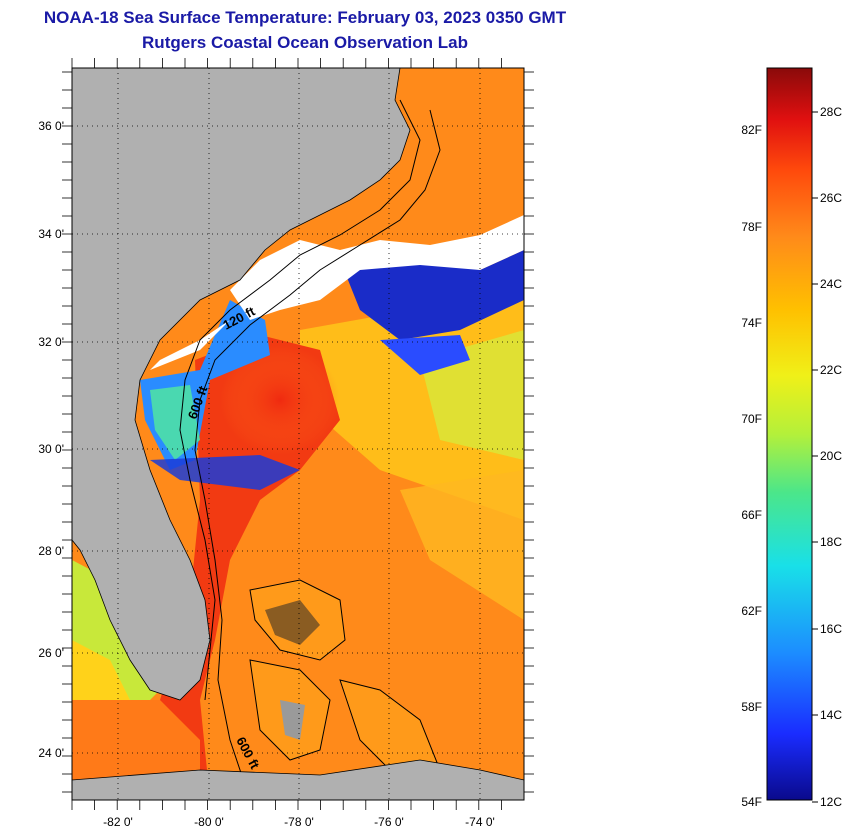 This screenshot has width=849, height=832. Describe the element at coordinates (480, 822) in the screenshot. I see `lon-tick-label: -74 0'` at that location.